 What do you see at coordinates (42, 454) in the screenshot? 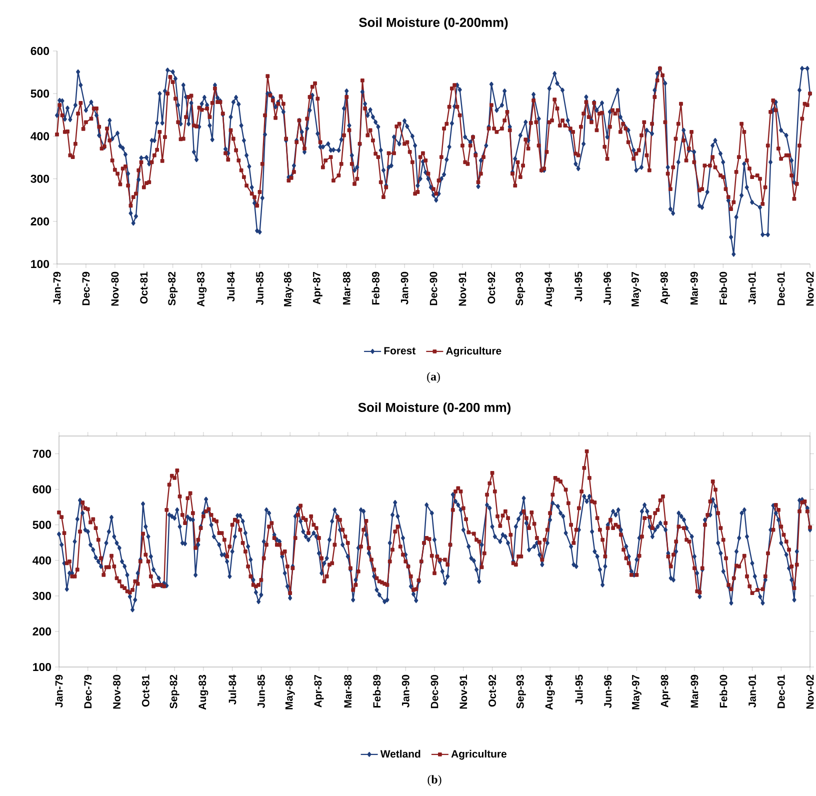
I see `y-tick-label: 700` at bounding box center [42, 454].